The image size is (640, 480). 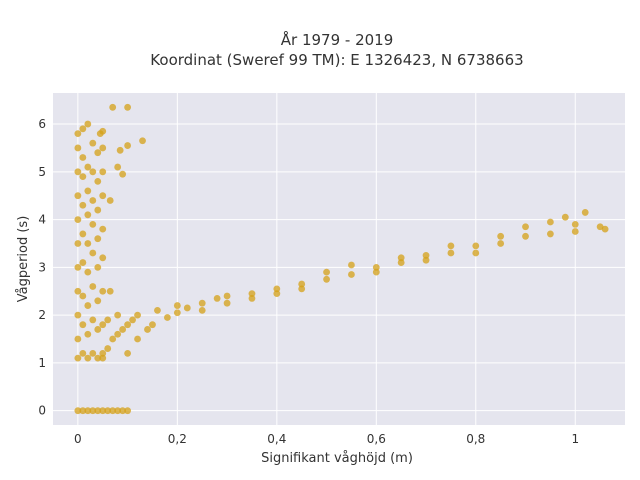 I want to click on y-tick-label: 6, so click(x=42, y=124).